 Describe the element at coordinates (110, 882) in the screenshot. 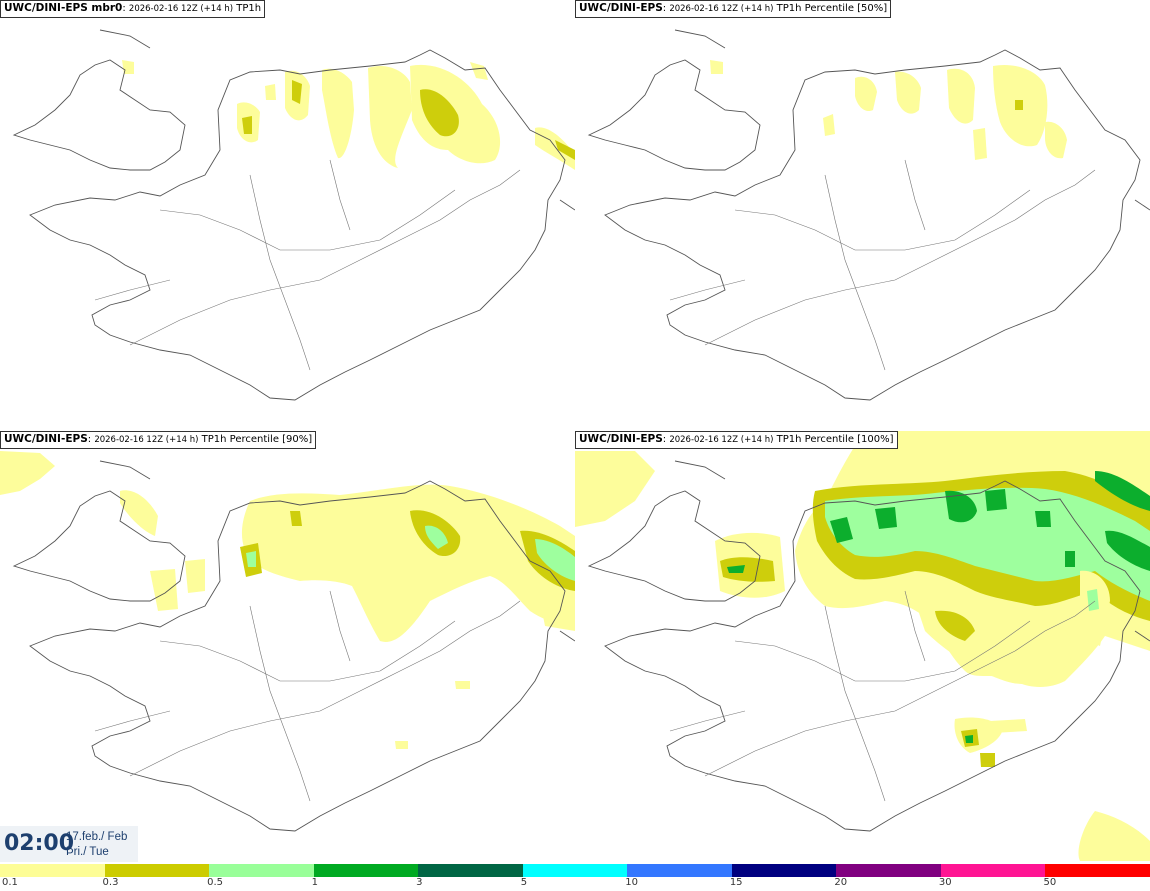

I see `legend-label: 0.3` at that location.